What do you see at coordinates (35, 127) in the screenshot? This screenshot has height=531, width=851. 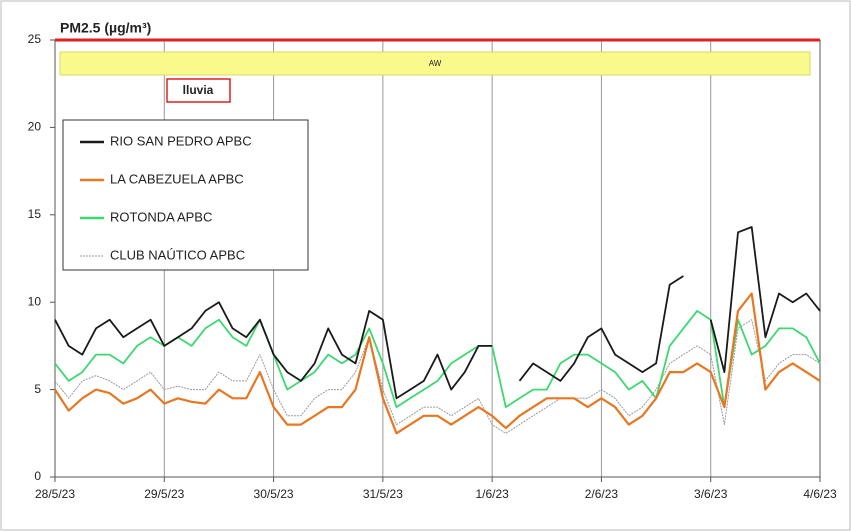 I see `y-tick-label: 20` at bounding box center [35, 127].